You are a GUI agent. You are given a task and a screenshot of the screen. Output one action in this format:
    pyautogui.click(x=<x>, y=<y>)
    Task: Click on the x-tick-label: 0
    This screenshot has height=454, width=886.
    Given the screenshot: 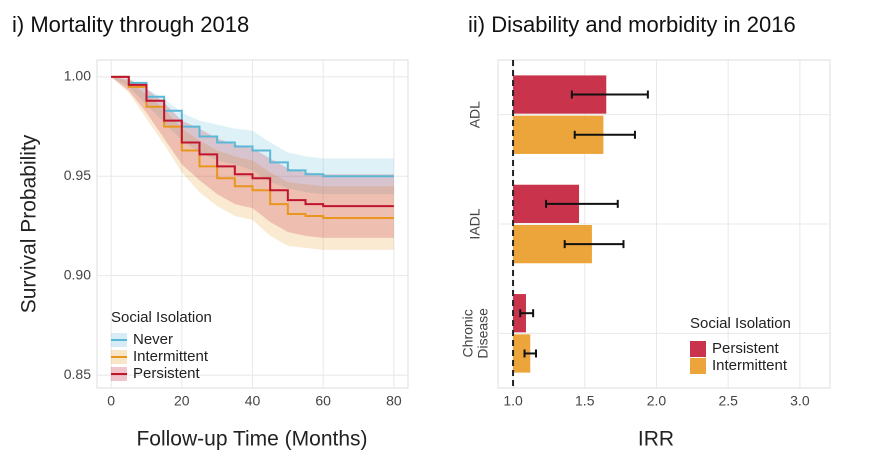 What is the action you would take?
    pyautogui.click(x=111, y=401)
    